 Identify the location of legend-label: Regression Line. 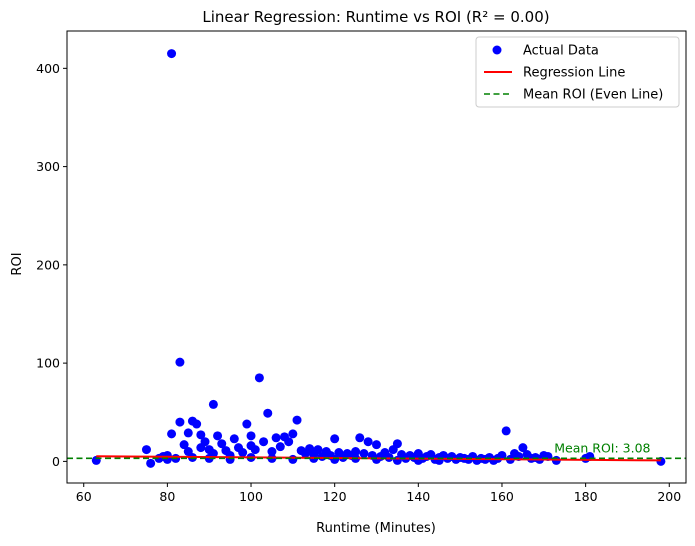
(574, 73).